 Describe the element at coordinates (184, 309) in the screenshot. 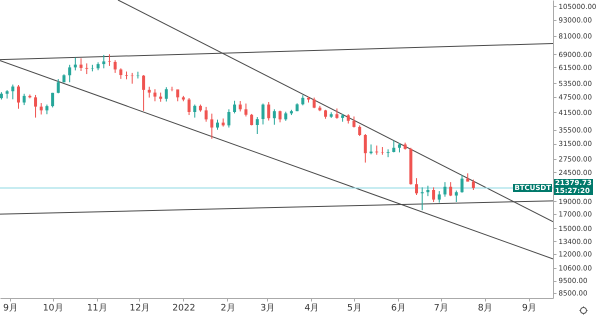

I see `x-tick-label: 2022` at that location.